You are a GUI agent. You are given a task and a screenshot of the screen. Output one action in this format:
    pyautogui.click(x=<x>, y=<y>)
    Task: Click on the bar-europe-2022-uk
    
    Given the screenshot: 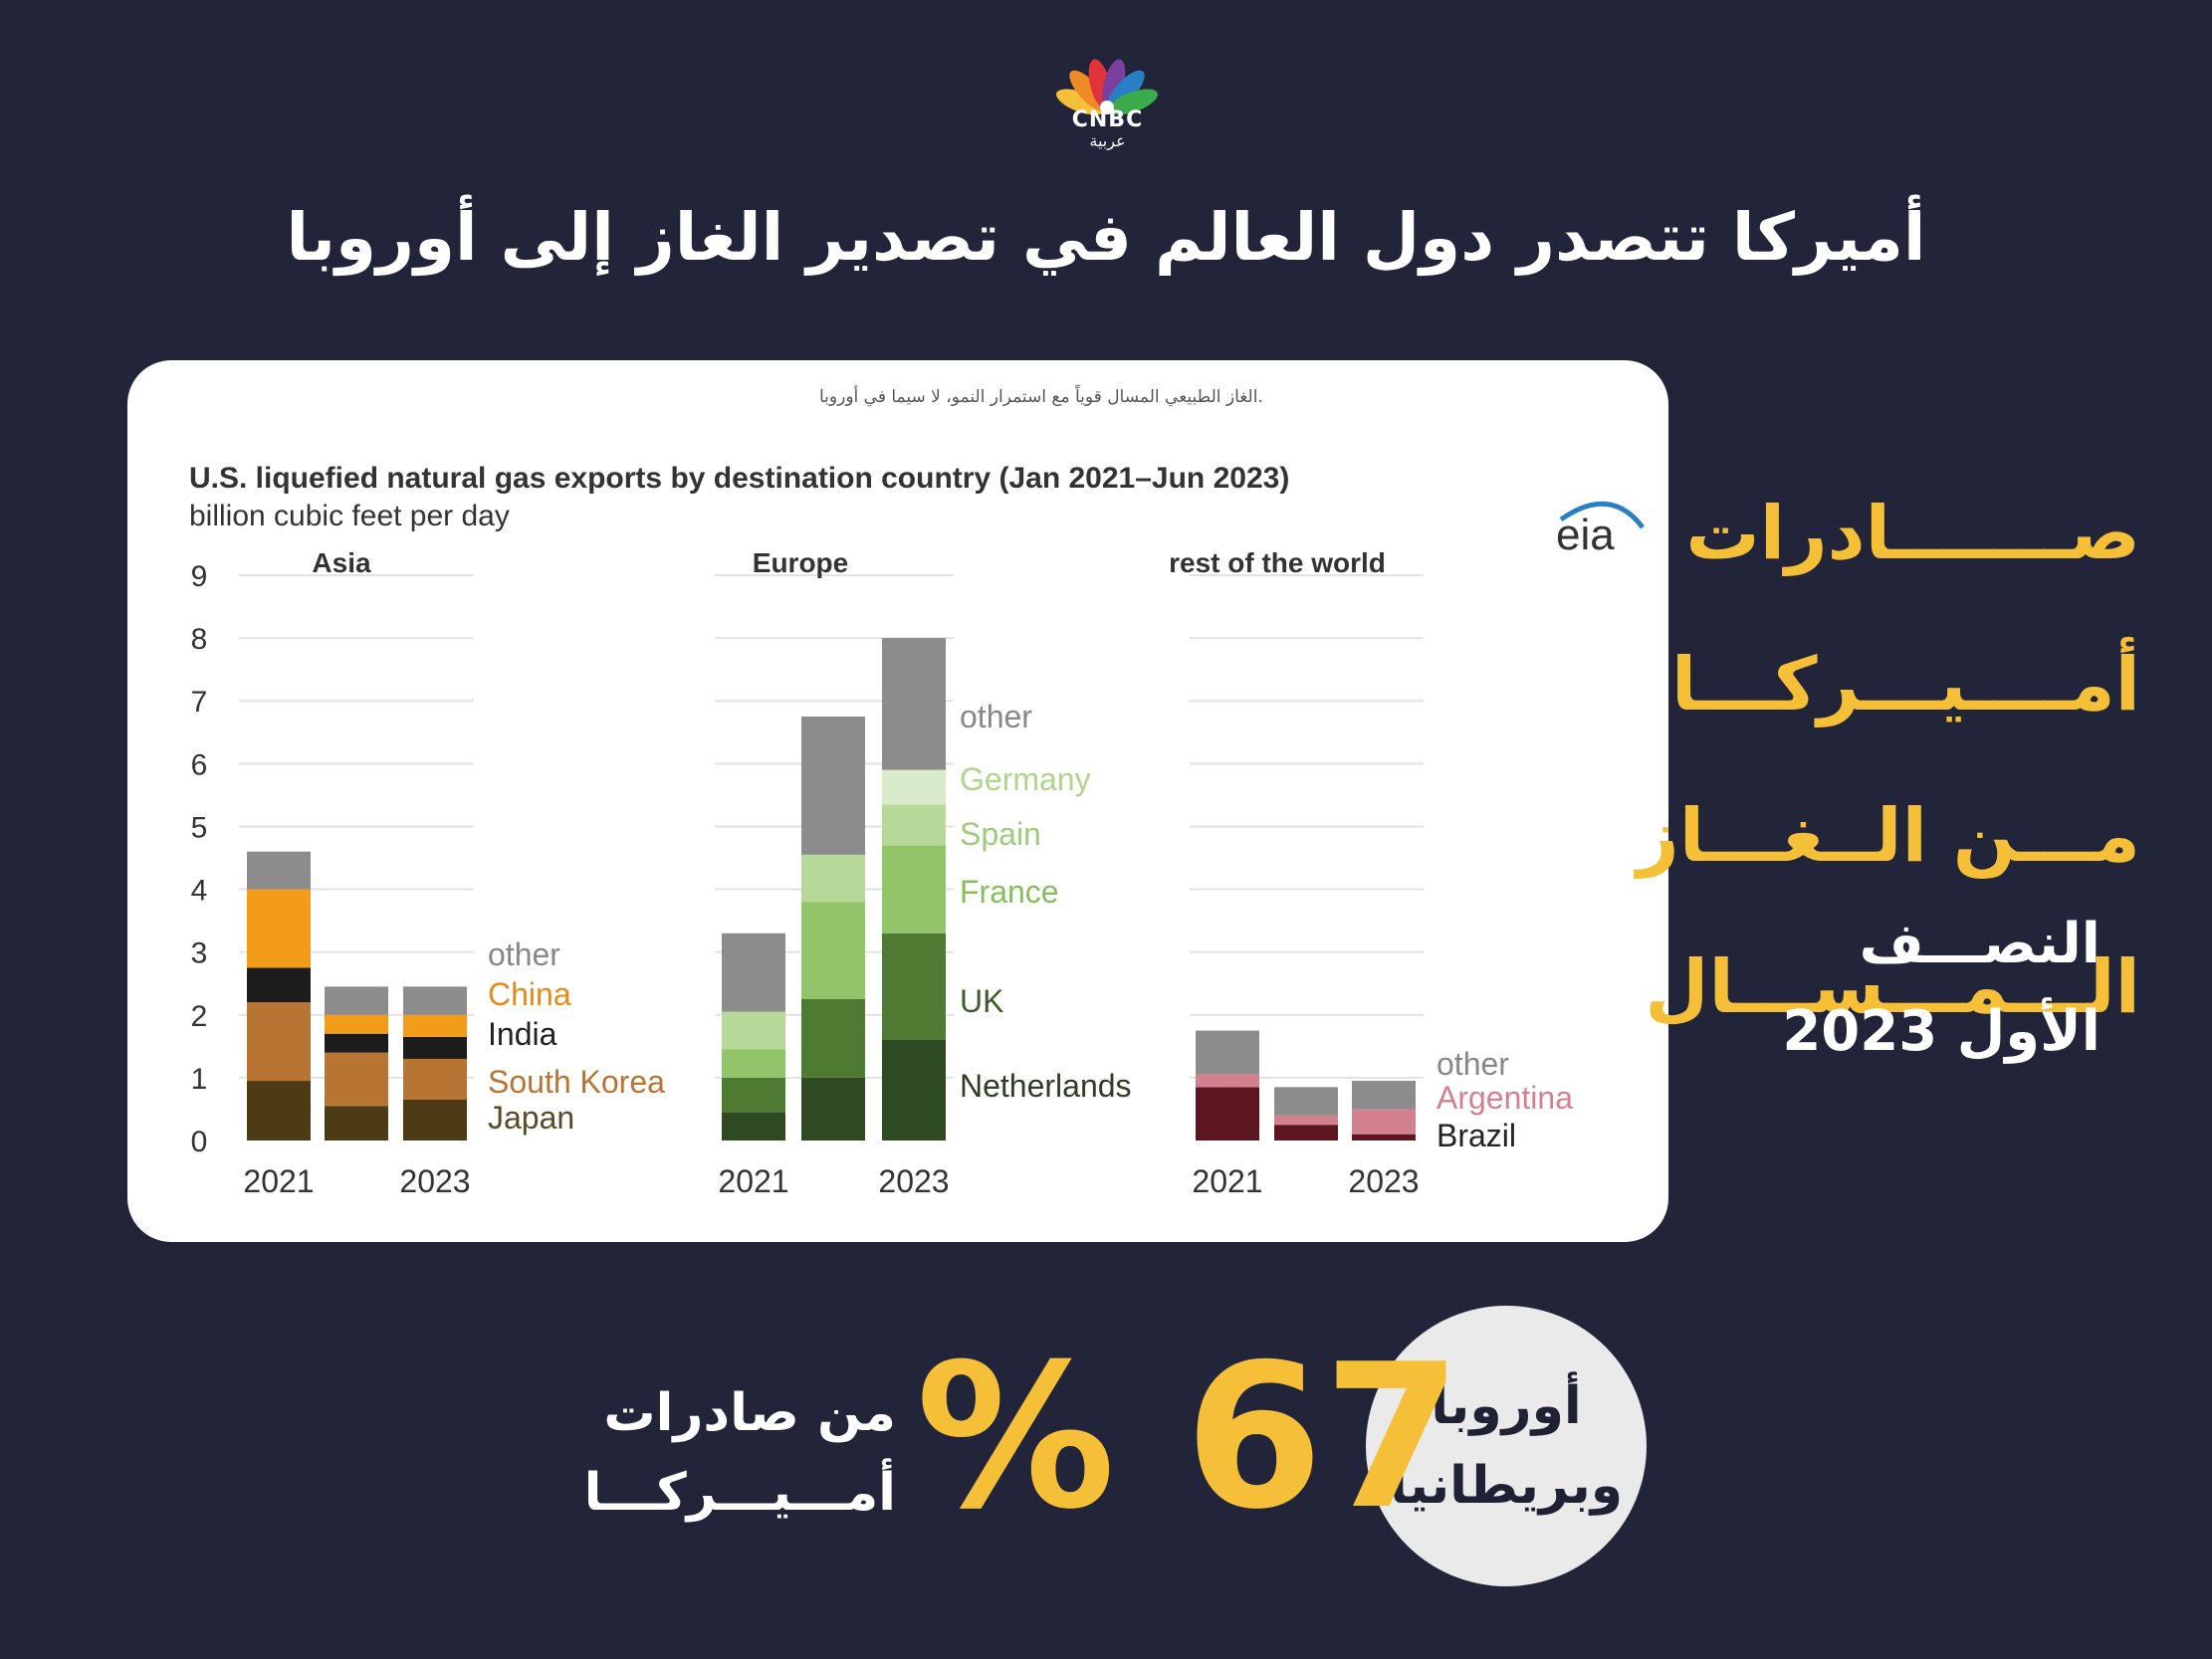 What is the action you would take?
    pyautogui.click(x=833, y=1038)
    